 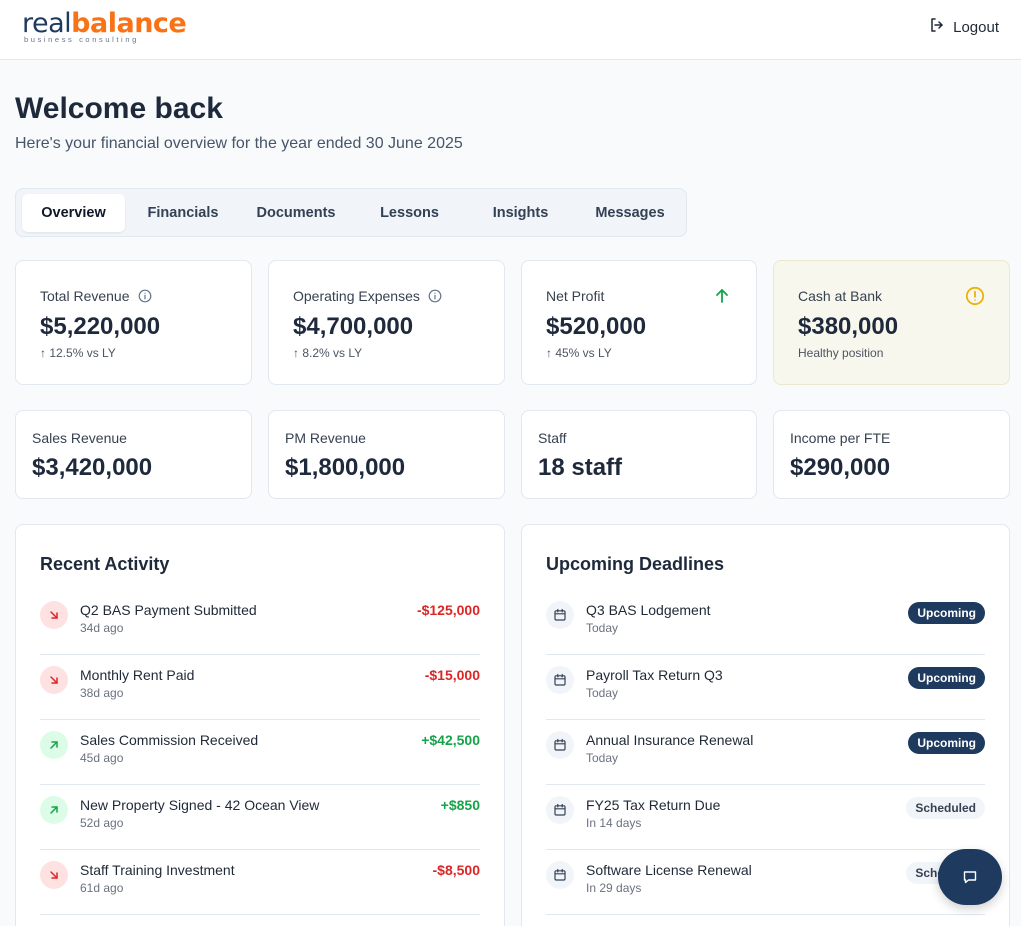 I want to click on stat-label: Income per FTE, so click(x=840, y=438).